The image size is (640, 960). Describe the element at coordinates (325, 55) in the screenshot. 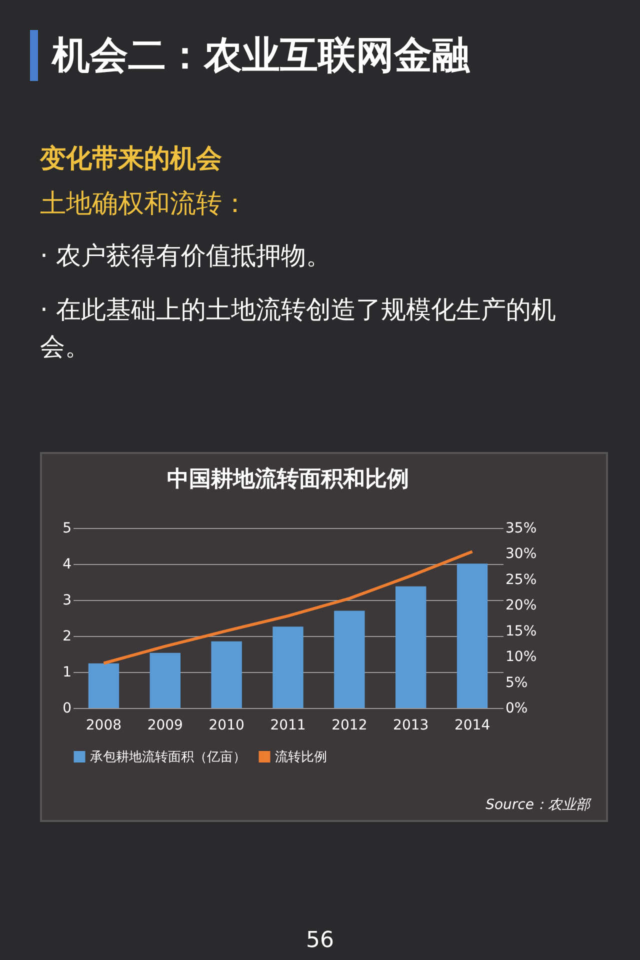

I see `text: 机会二：农业互联网金融` at that location.